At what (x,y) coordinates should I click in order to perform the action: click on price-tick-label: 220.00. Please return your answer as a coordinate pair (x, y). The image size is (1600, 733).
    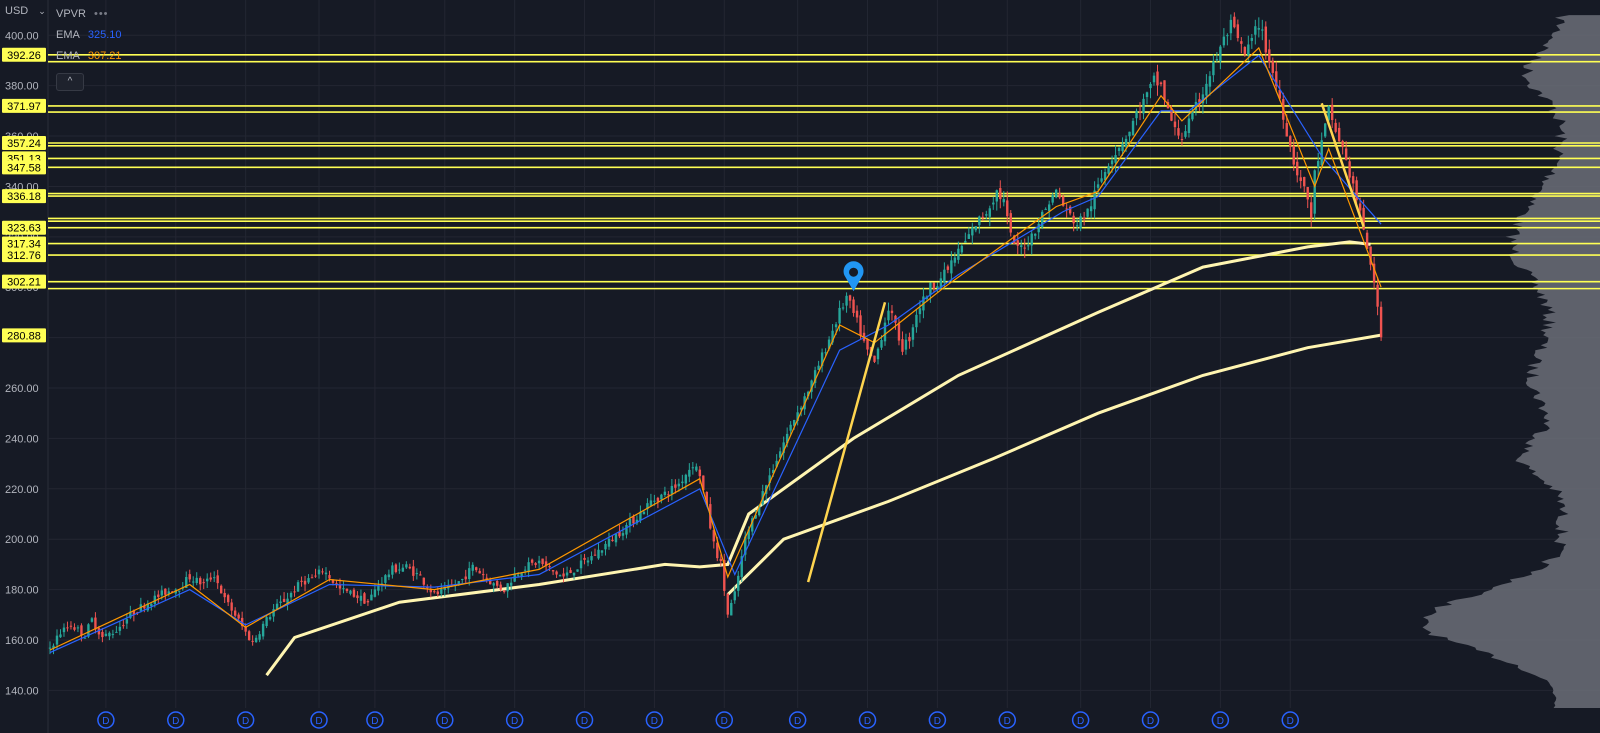
    Looking at the image, I should click on (22, 490).